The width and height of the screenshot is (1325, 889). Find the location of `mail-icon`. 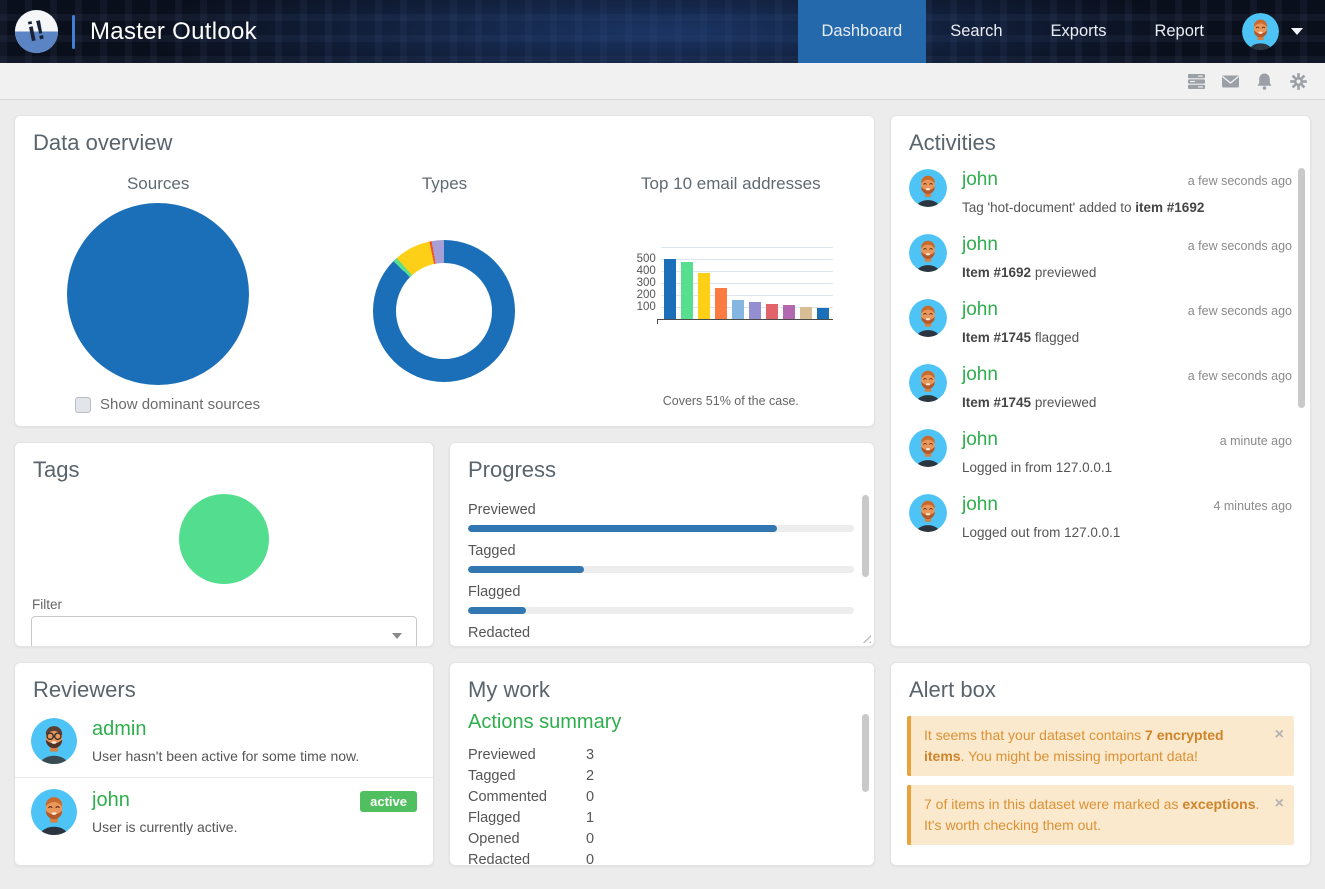

mail-icon is located at coordinates (1230, 81).